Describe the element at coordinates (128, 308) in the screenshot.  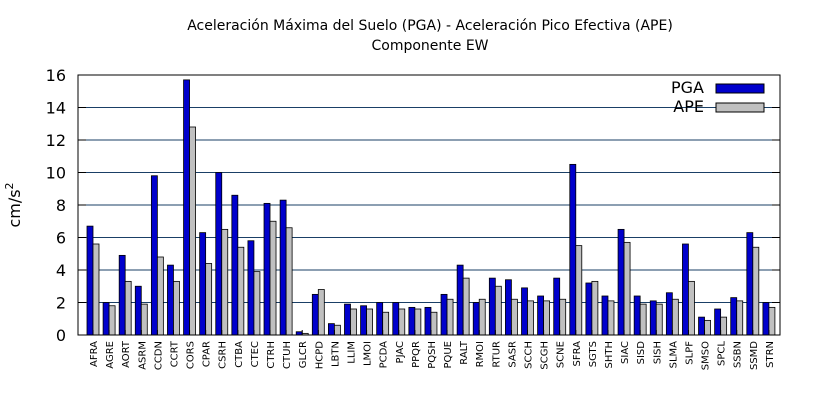
I see `bar-ape-aort` at that location.